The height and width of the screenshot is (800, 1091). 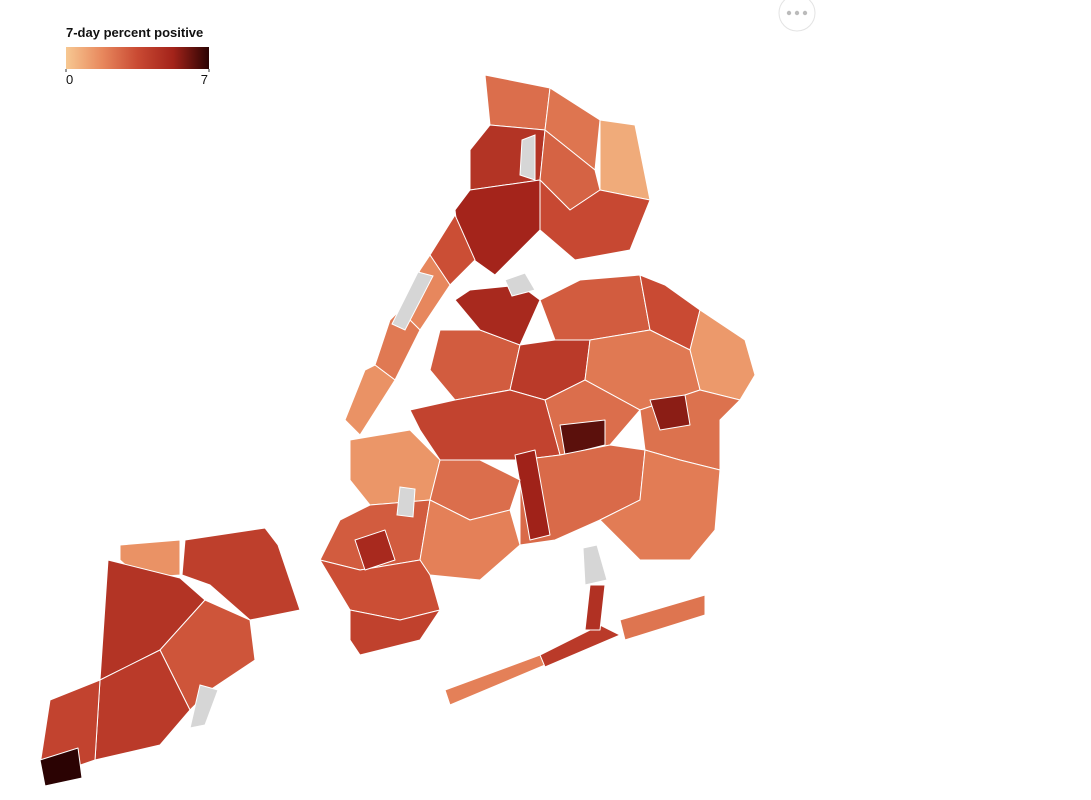 I want to click on legend-title: 7-day percent positive, so click(x=134, y=32).